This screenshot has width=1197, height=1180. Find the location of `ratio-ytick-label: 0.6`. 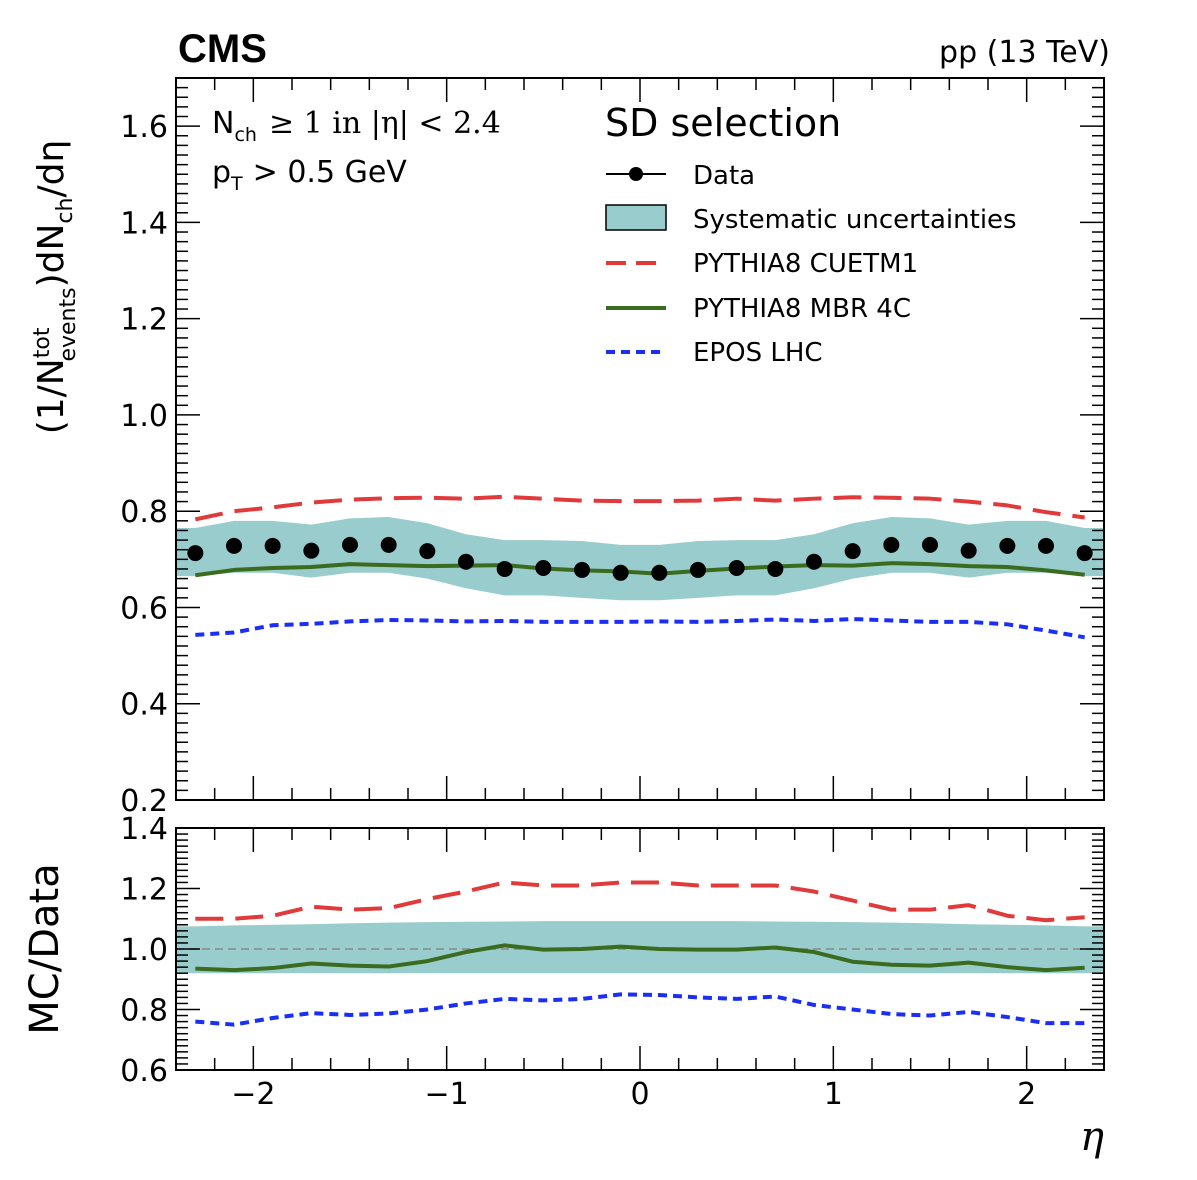

ratio-ytick-label: 0.6 is located at coordinates (144, 1071).